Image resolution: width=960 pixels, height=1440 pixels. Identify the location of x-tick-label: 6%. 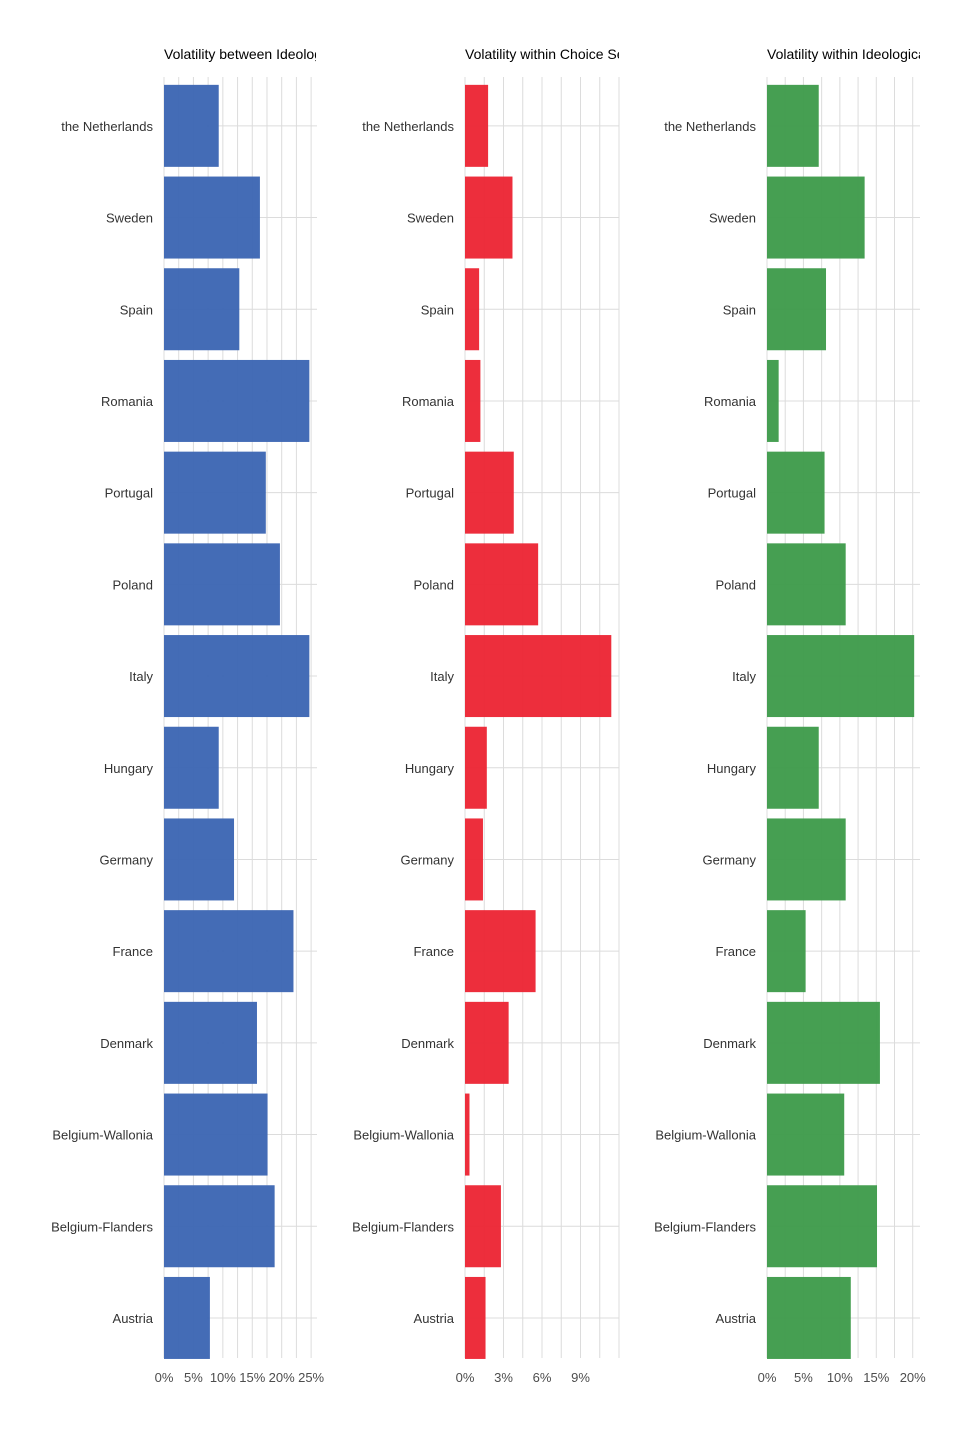
(542, 1377).